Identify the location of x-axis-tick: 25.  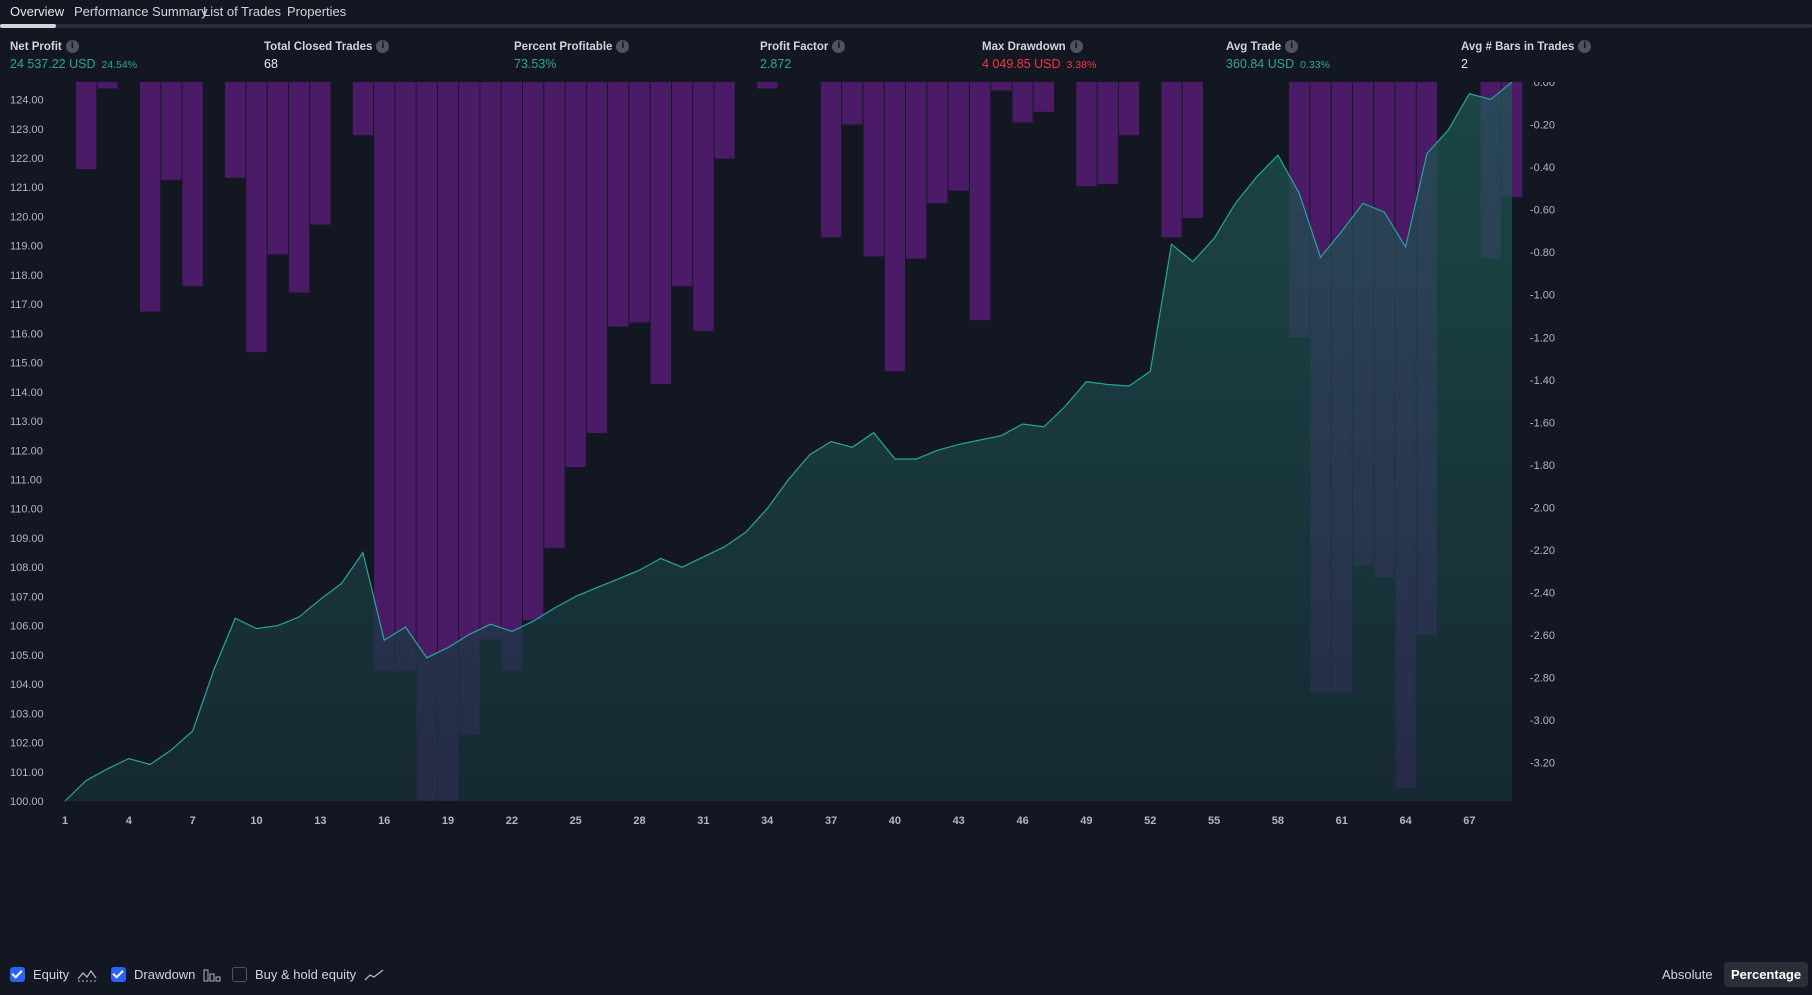
(576, 821).